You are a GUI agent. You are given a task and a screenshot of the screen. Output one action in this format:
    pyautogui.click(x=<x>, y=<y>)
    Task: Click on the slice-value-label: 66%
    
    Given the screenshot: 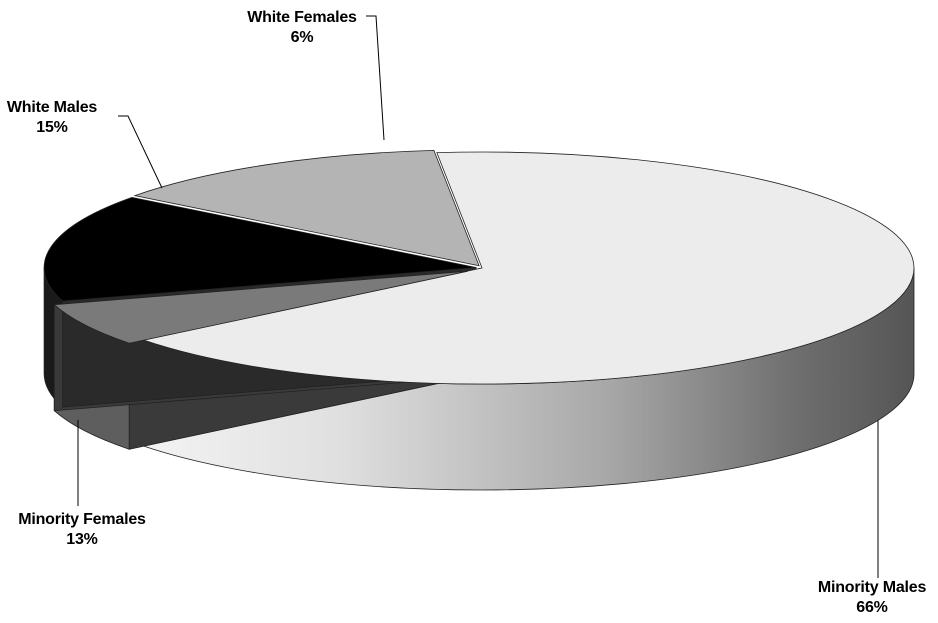 What is the action you would take?
    pyautogui.click(x=871, y=607)
    